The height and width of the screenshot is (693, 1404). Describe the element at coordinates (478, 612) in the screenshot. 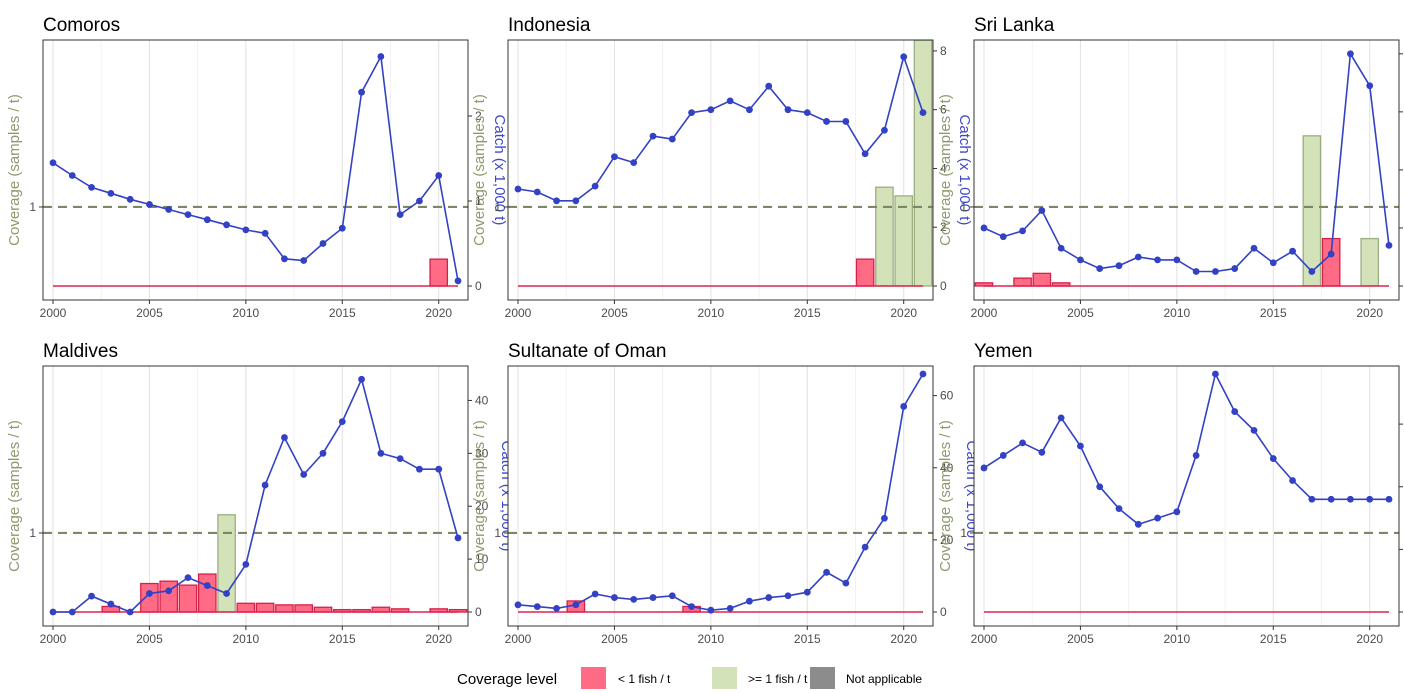

I see `right-tick-label: 0` at that location.